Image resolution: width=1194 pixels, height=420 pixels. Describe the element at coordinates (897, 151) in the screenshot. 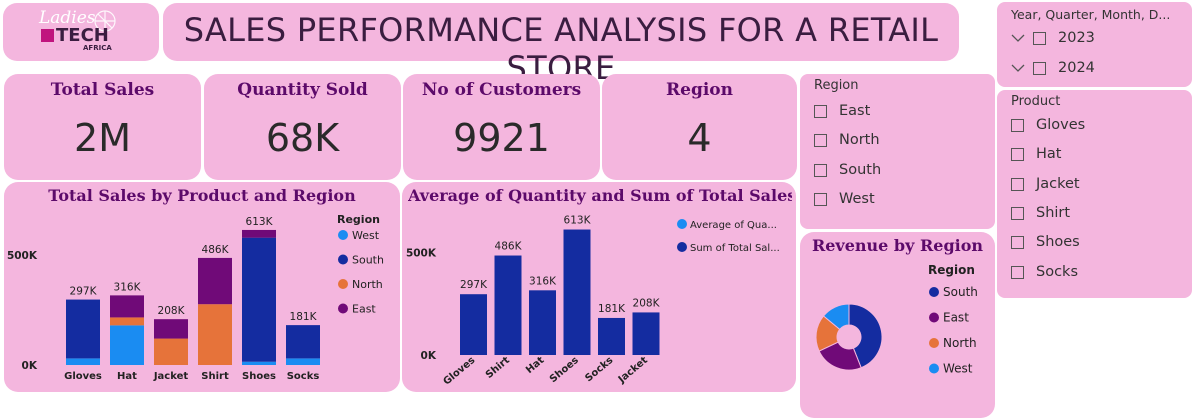

I see `region-slicer: Region East North South West` at that location.